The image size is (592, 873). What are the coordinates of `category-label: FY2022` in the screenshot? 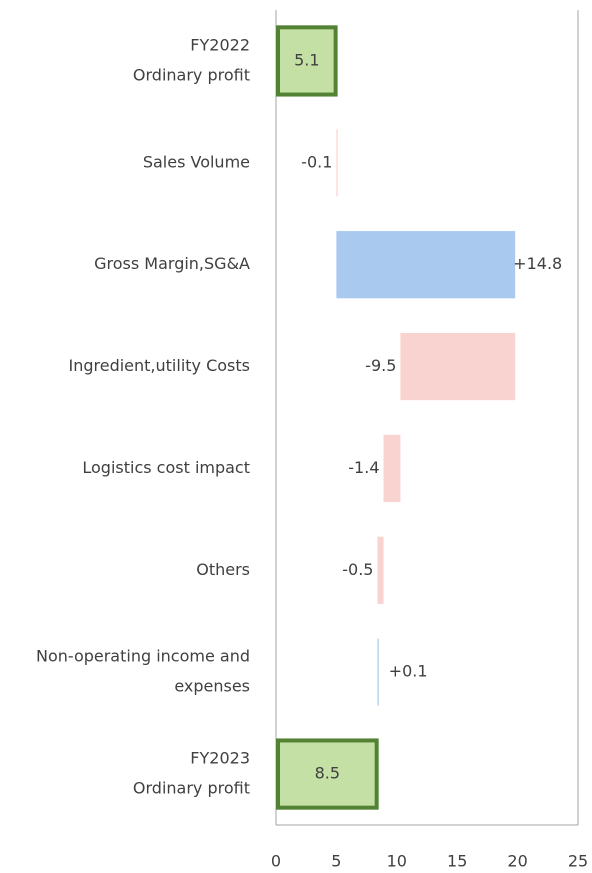 It's located at (220, 44).